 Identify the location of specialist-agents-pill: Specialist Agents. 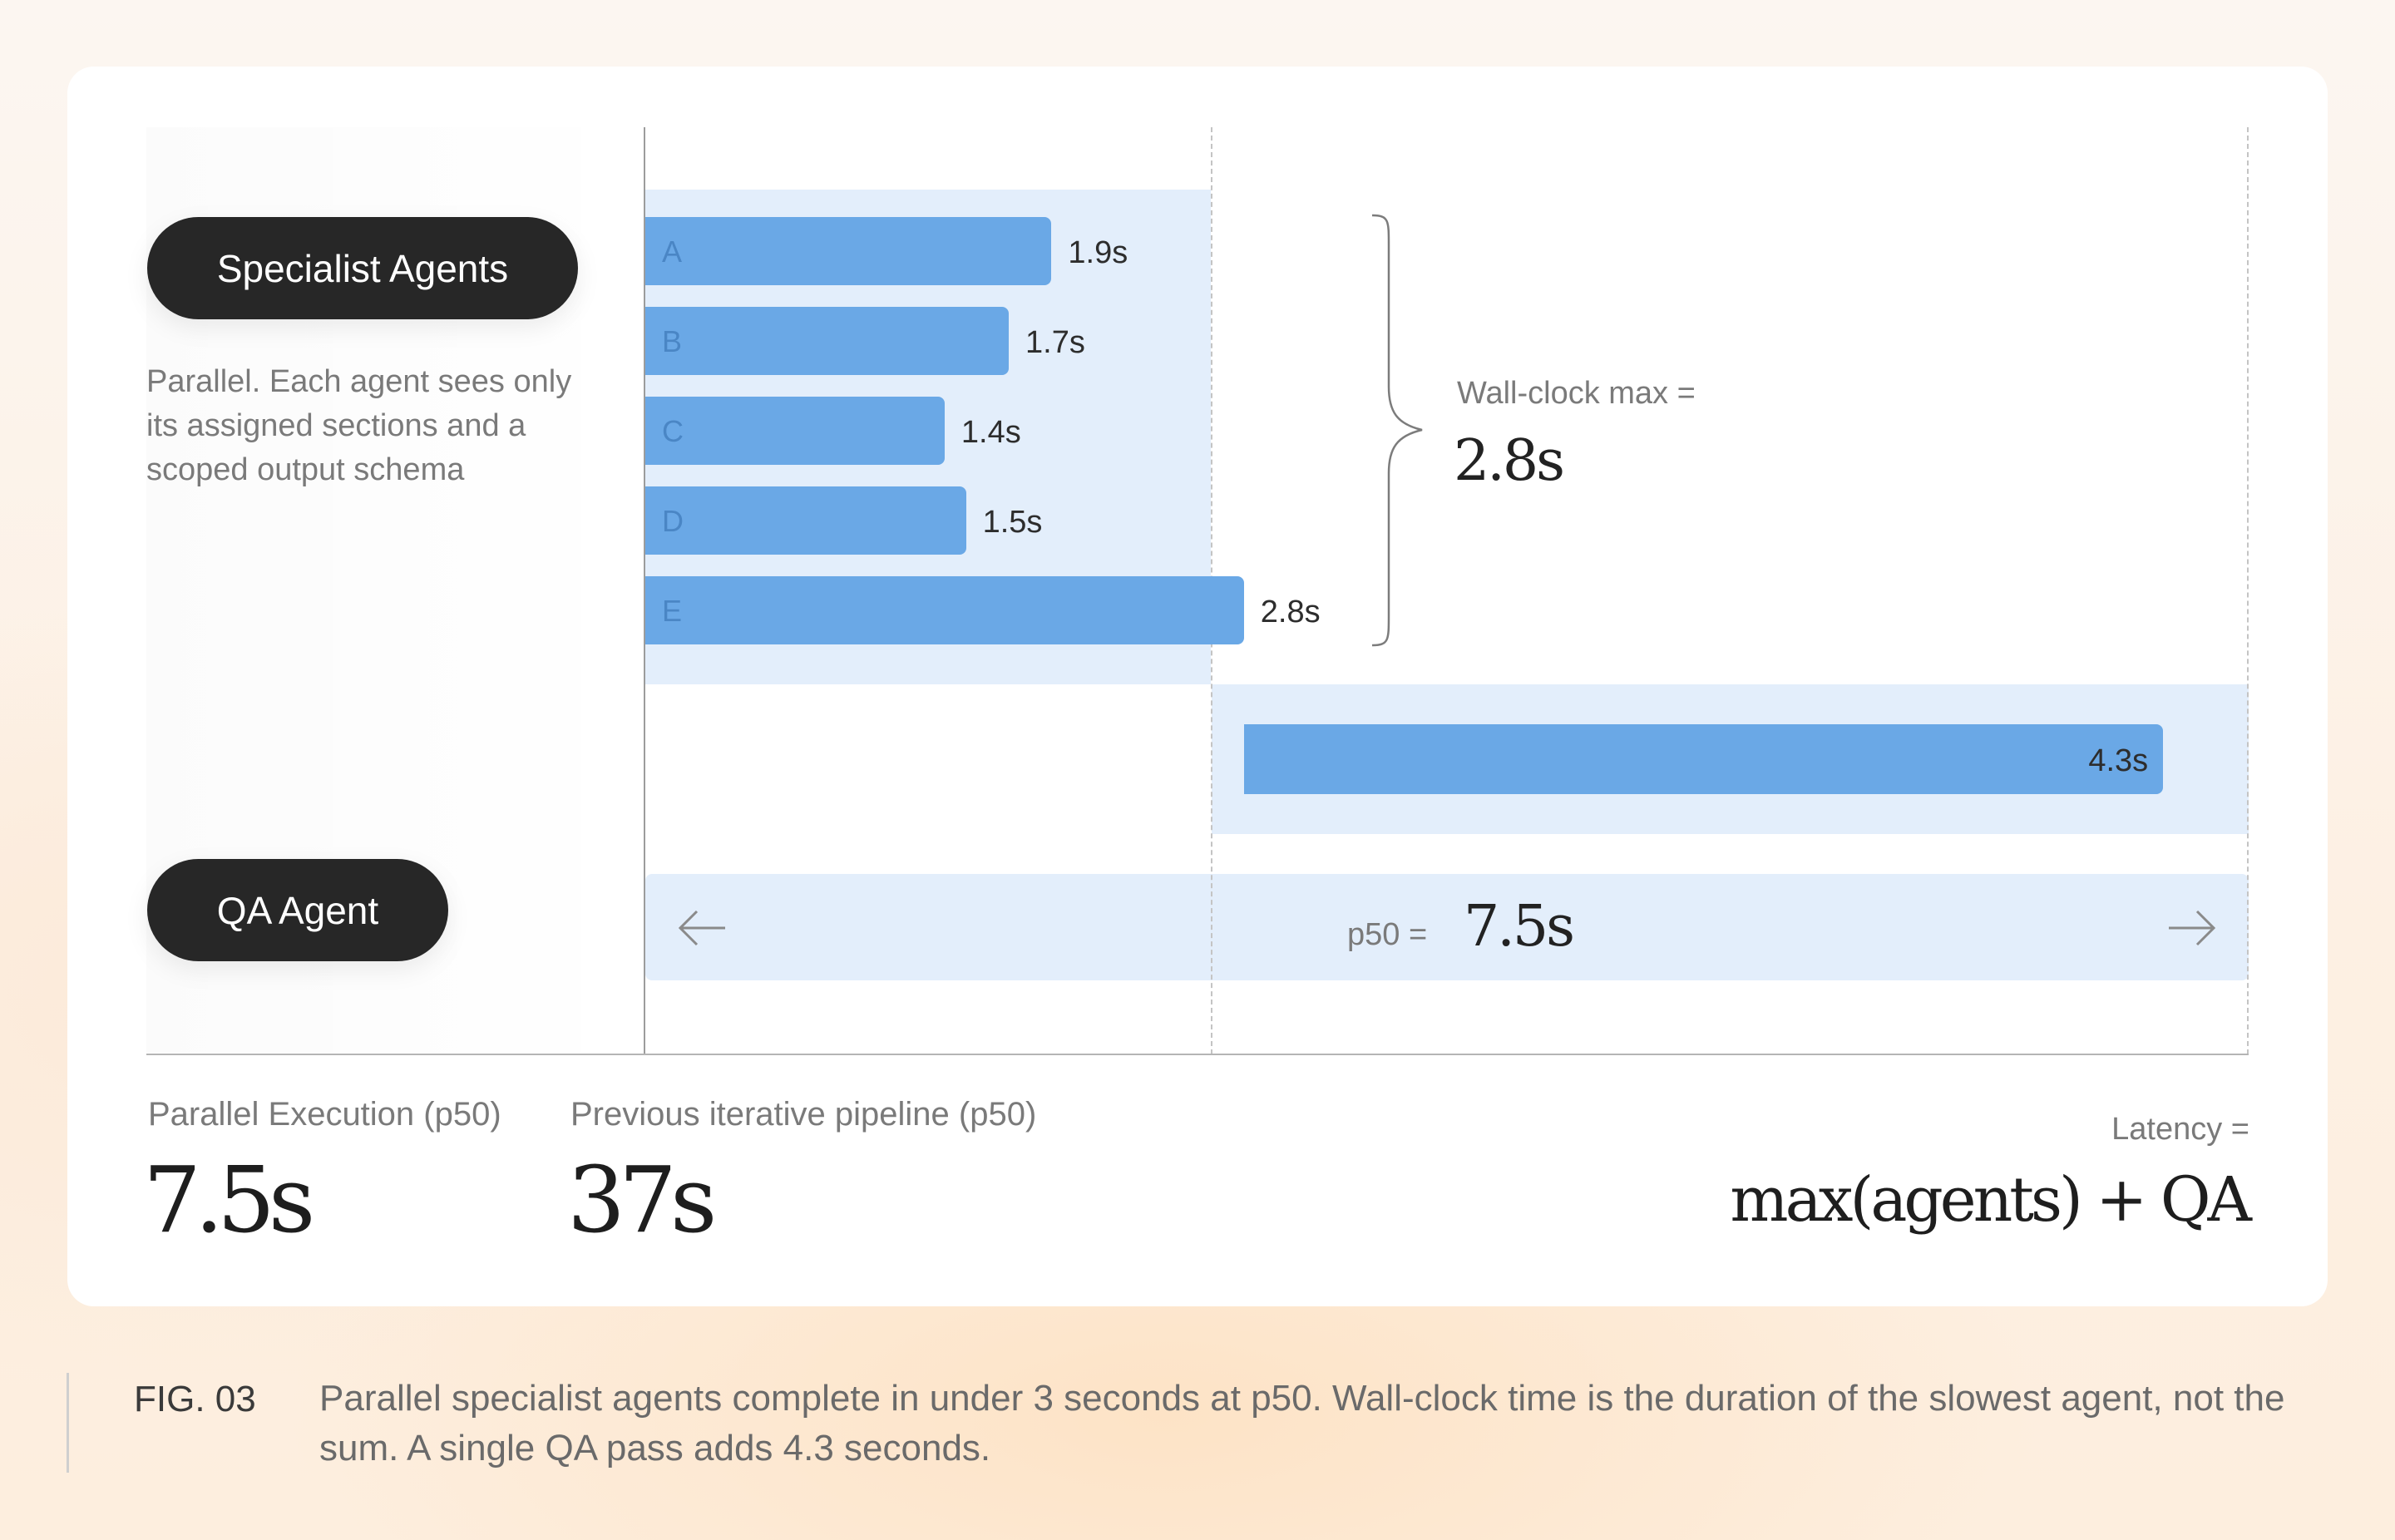
(362, 268).